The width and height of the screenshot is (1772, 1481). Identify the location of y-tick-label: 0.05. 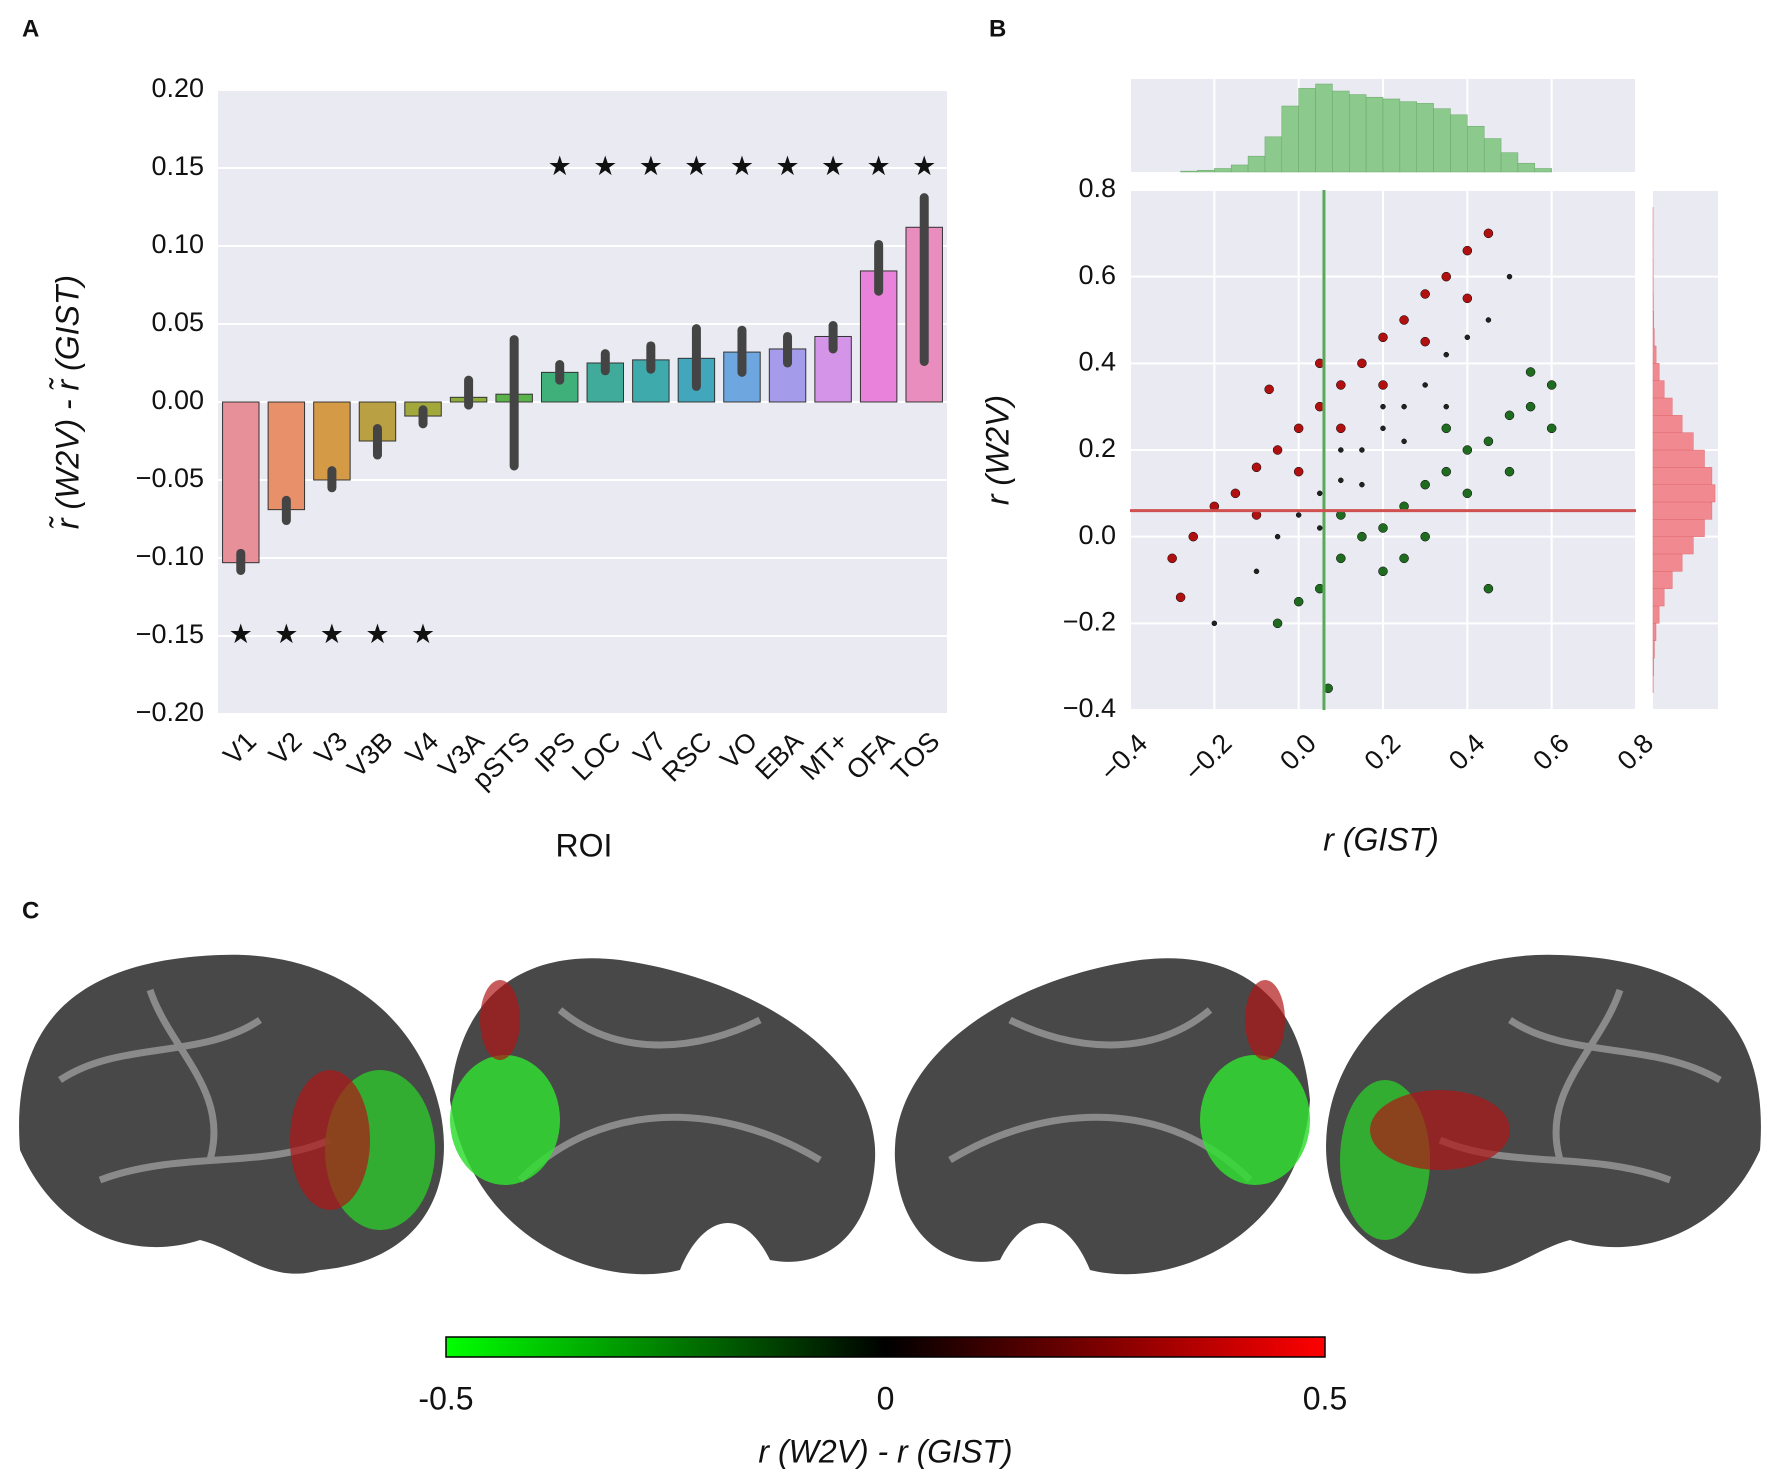
(177, 322).